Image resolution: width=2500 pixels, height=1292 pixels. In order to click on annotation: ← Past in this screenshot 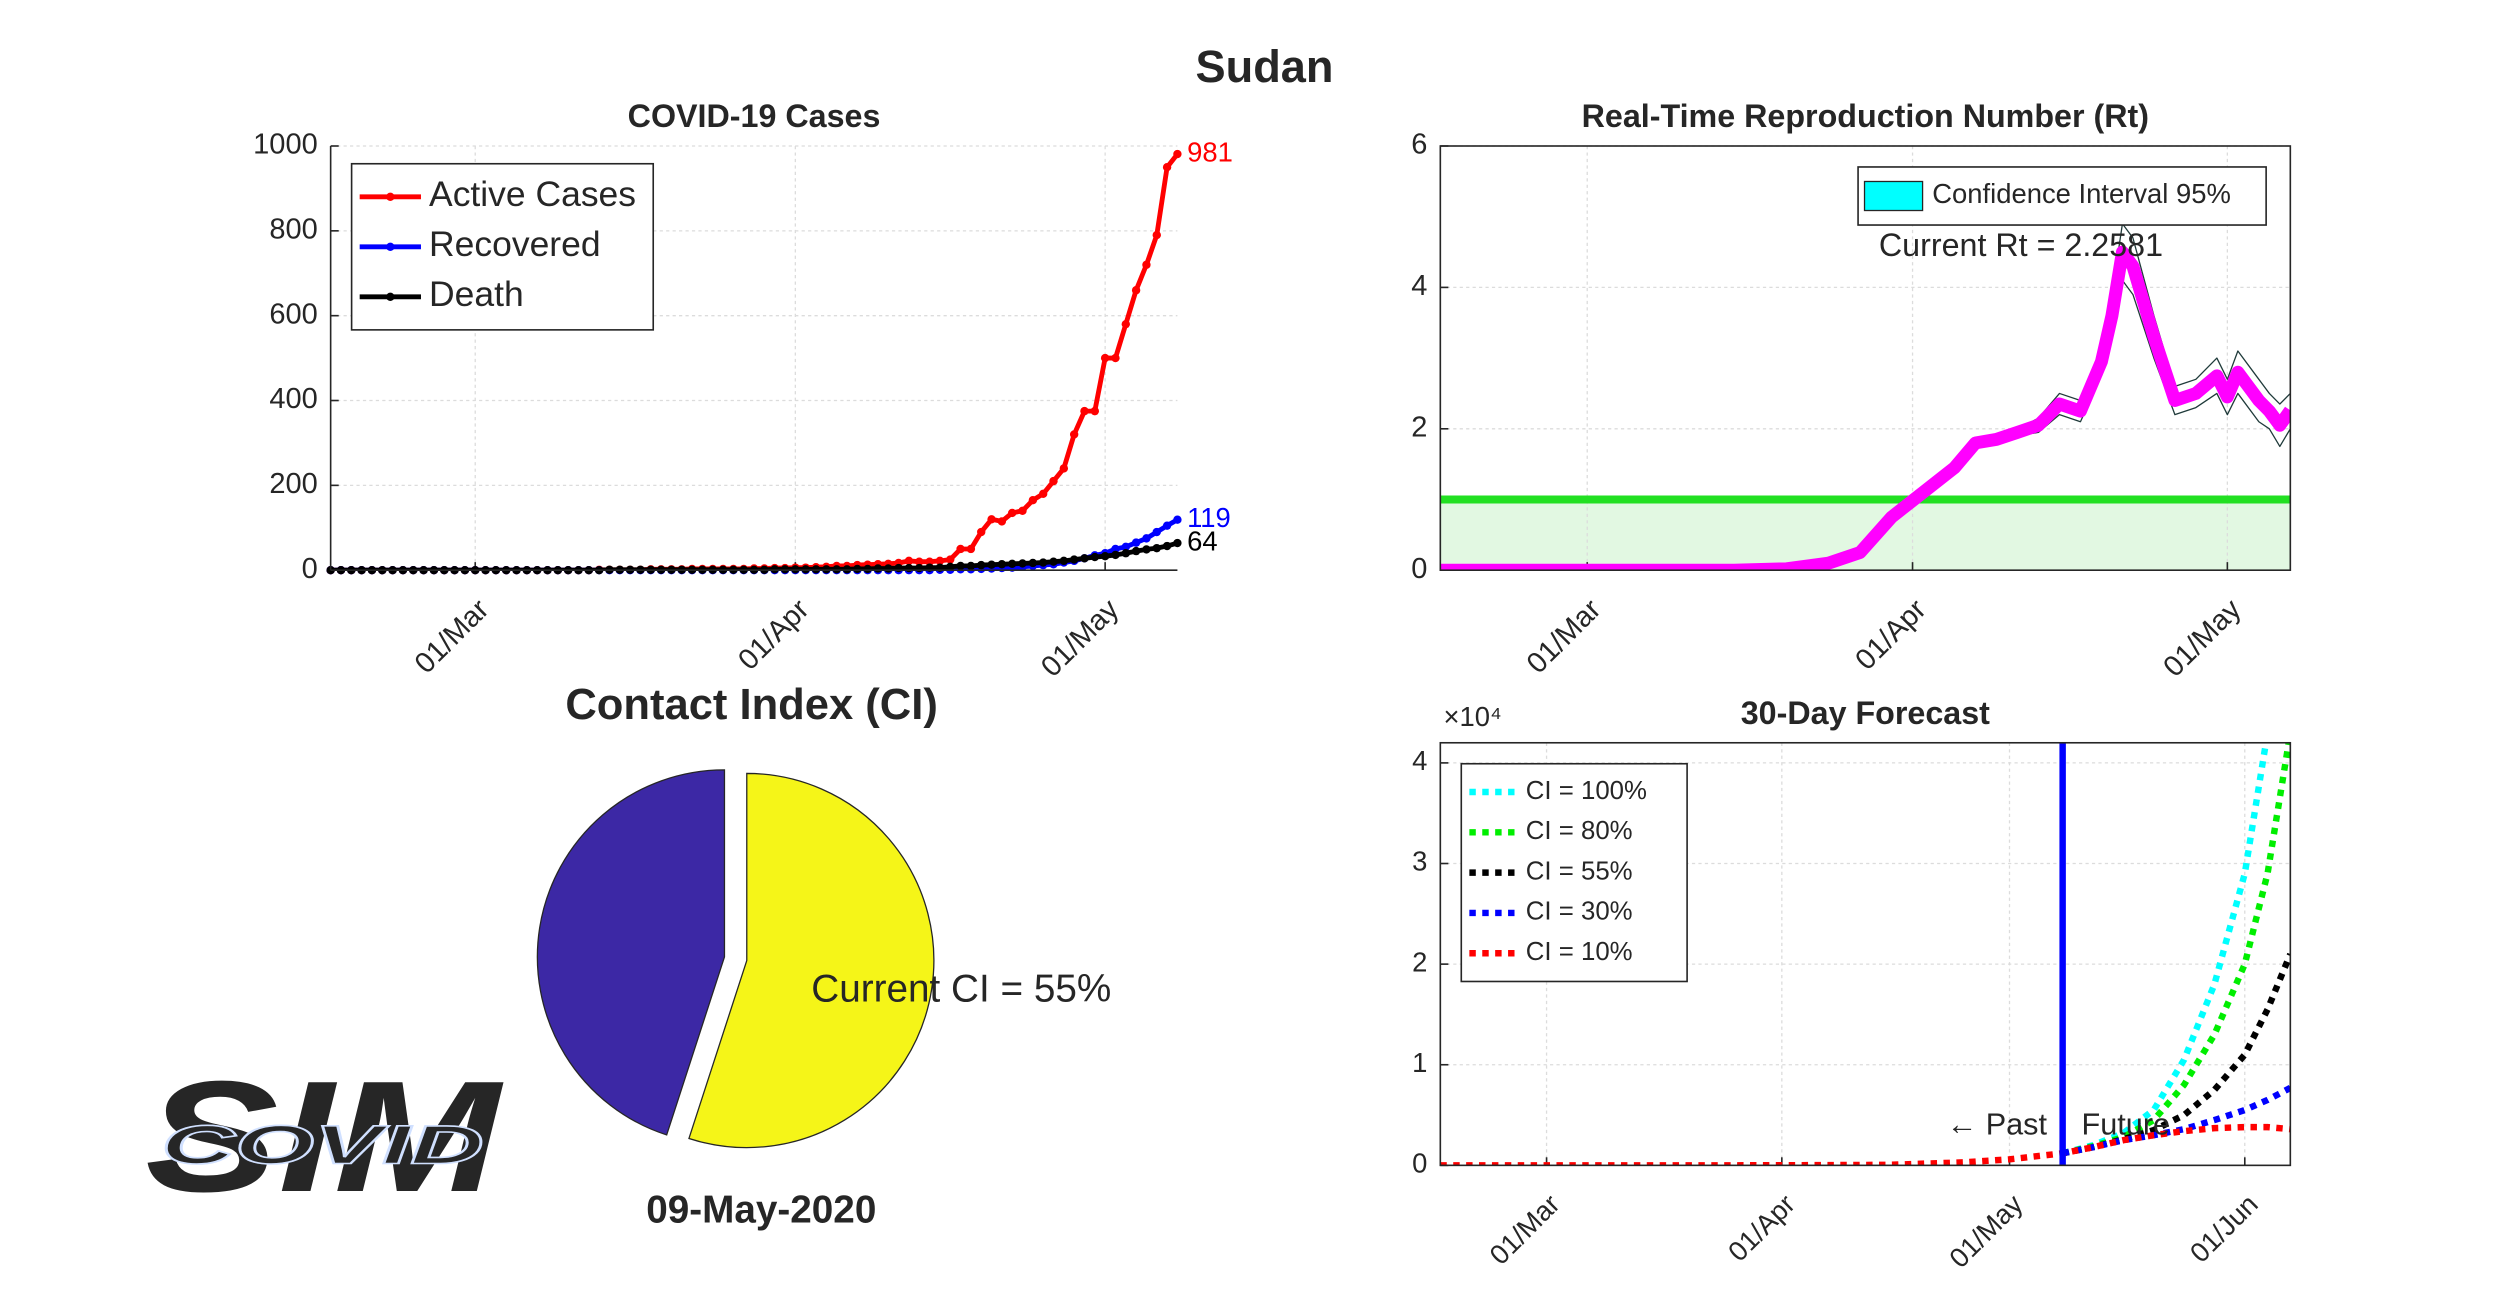, I will do `click(1997, 1125)`.